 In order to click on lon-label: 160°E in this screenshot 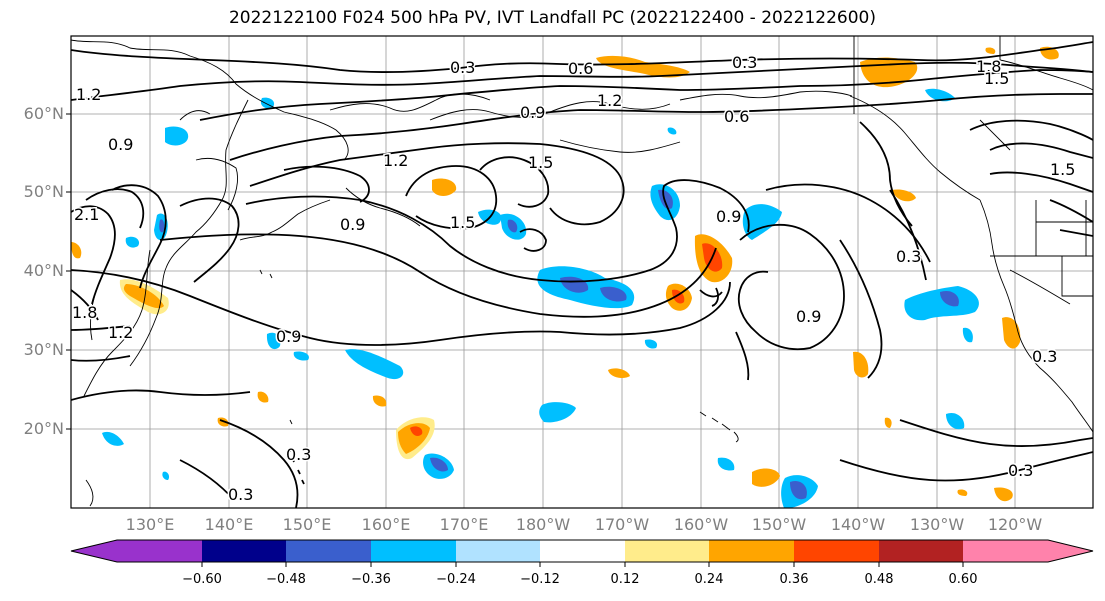, I will do `click(386, 524)`.